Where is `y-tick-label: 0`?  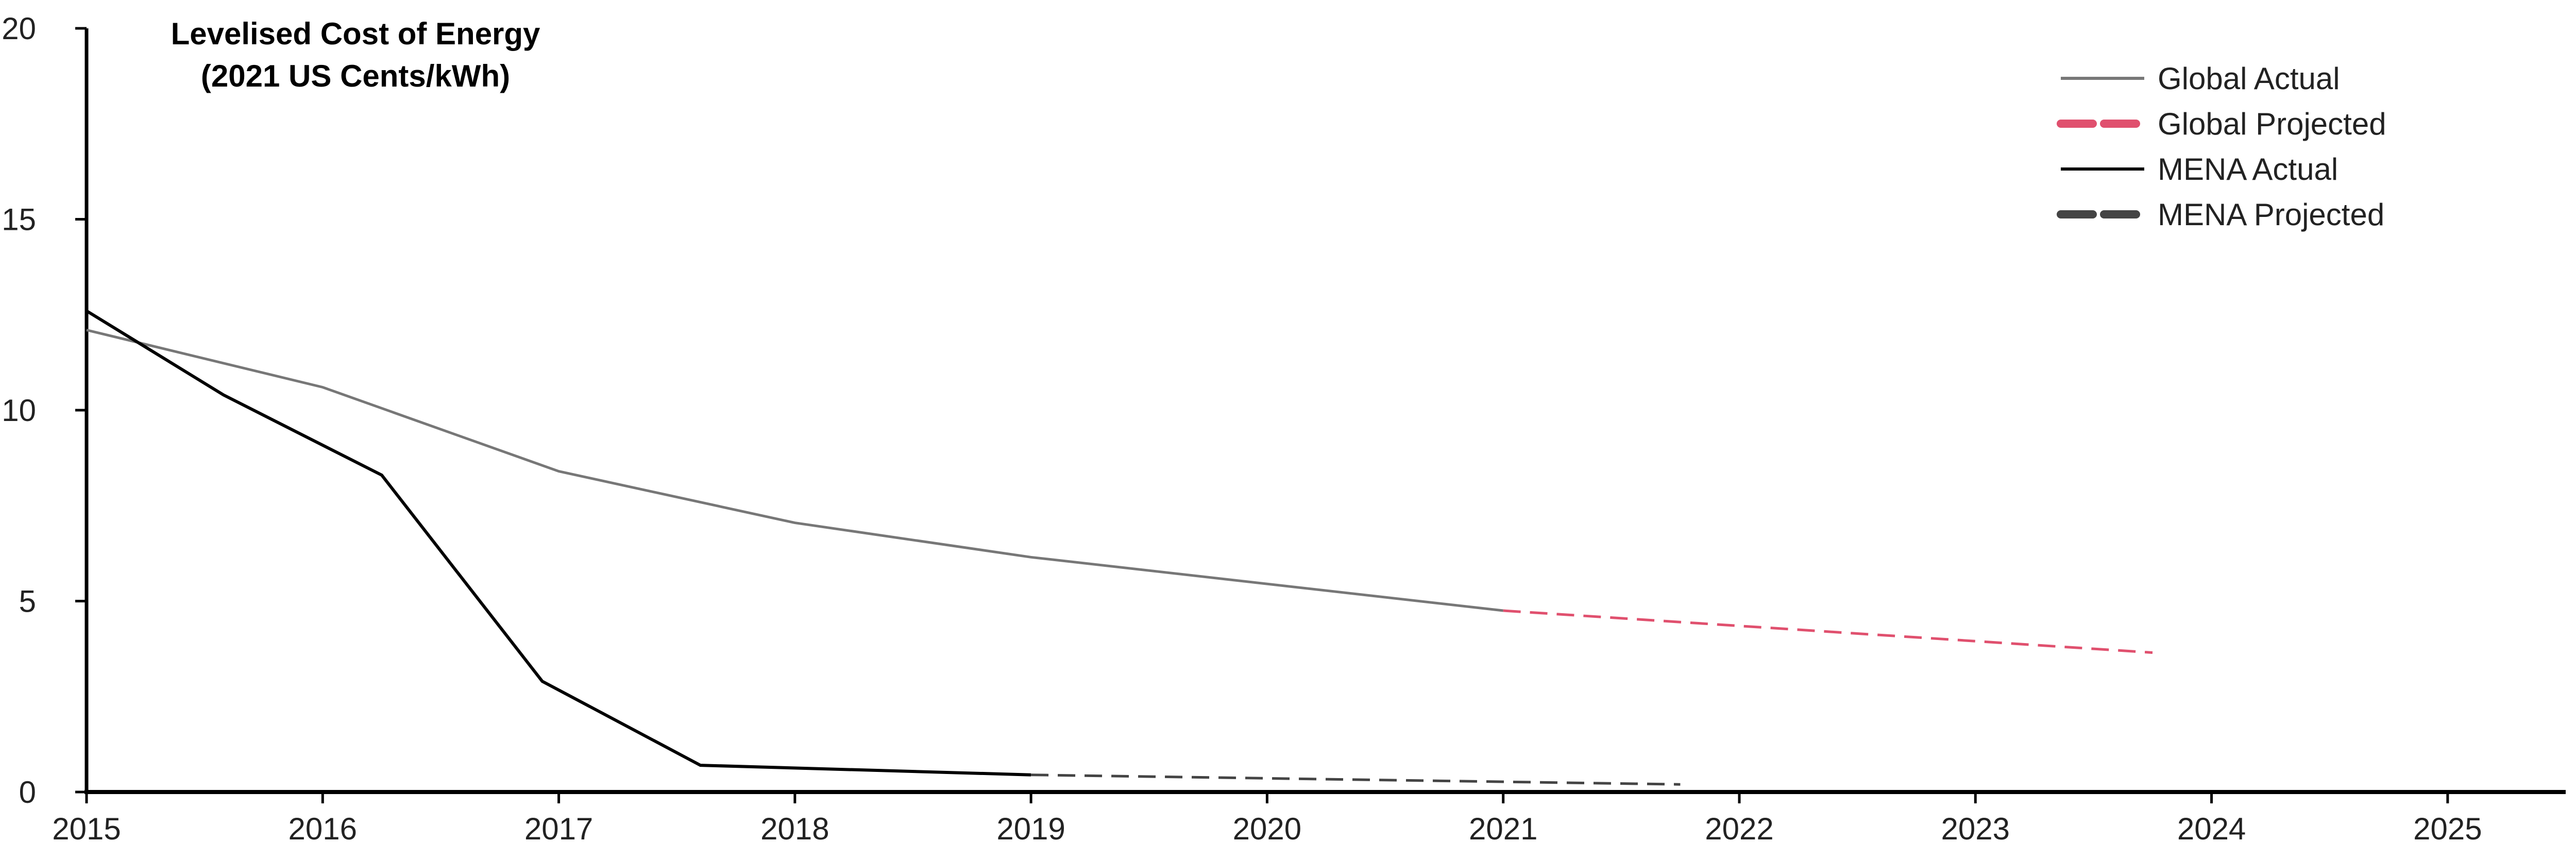
y-tick-label: 0 is located at coordinates (27, 792).